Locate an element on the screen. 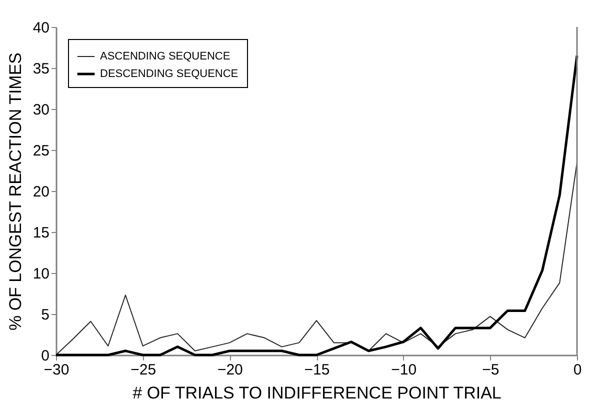 The image size is (590, 407). x-tick-label: −10 is located at coordinates (404, 370).